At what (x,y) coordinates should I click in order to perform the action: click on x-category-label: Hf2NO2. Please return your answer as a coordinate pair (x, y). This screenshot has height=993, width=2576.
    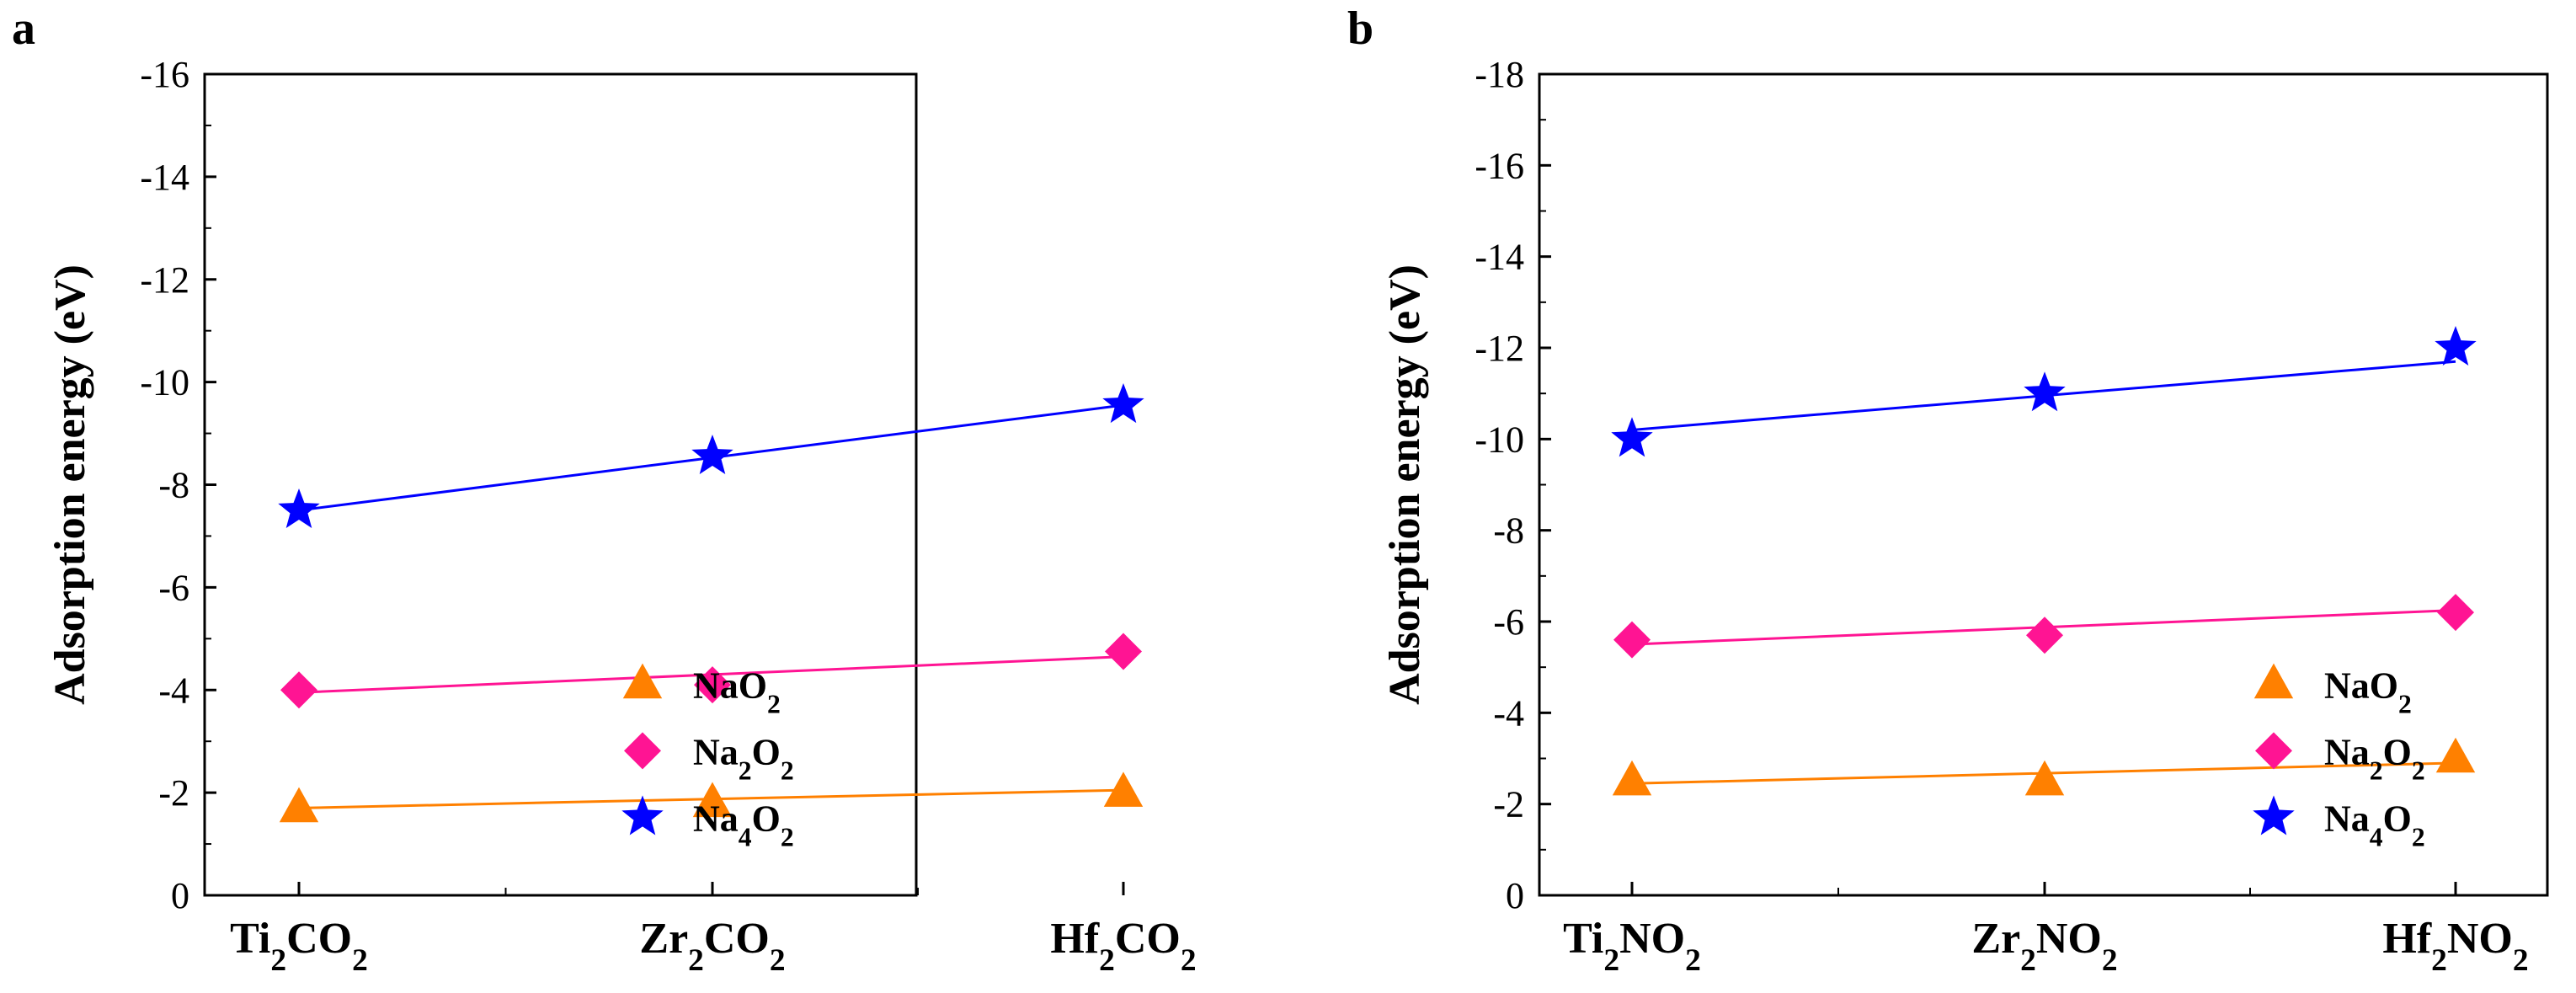
    Looking at the image, I should click on (2455, 946).